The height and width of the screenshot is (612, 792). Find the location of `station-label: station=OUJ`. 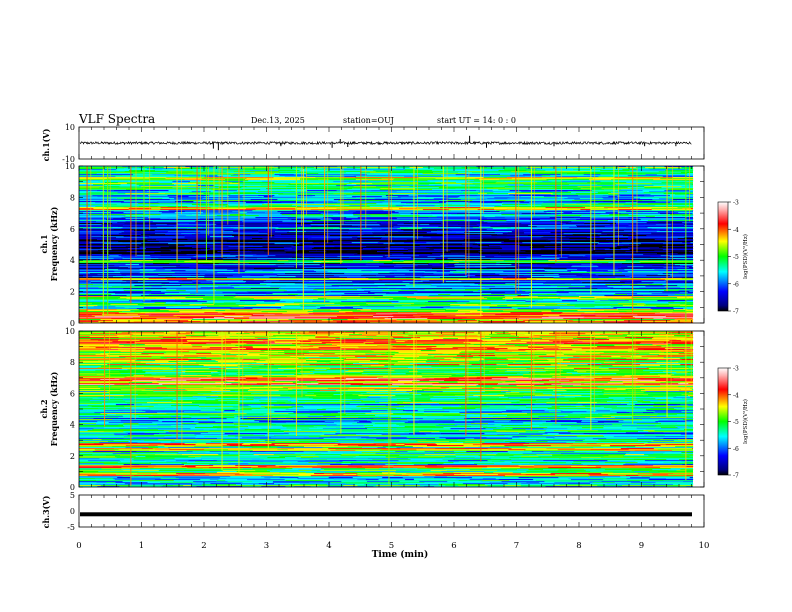

station-label: station=OUJ is located at coordinates (368, 120).